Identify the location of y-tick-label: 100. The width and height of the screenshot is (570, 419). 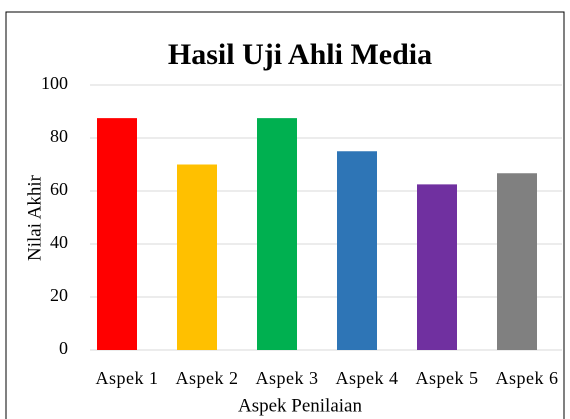
(54, 83).